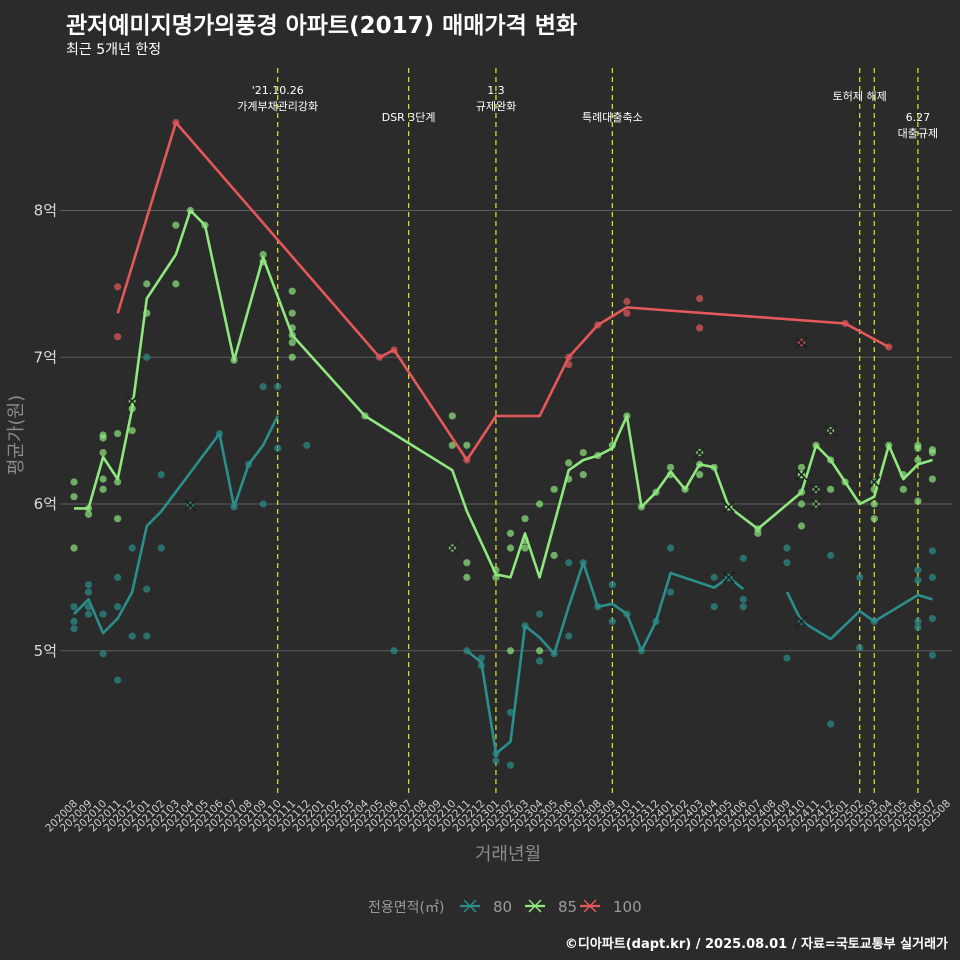 The height and width of the screenshot is (960, 960). What do you see at coordinates (611, 907) in the screenshot?
I see `legend-item-100: 100` at bounding box center [611, 907].